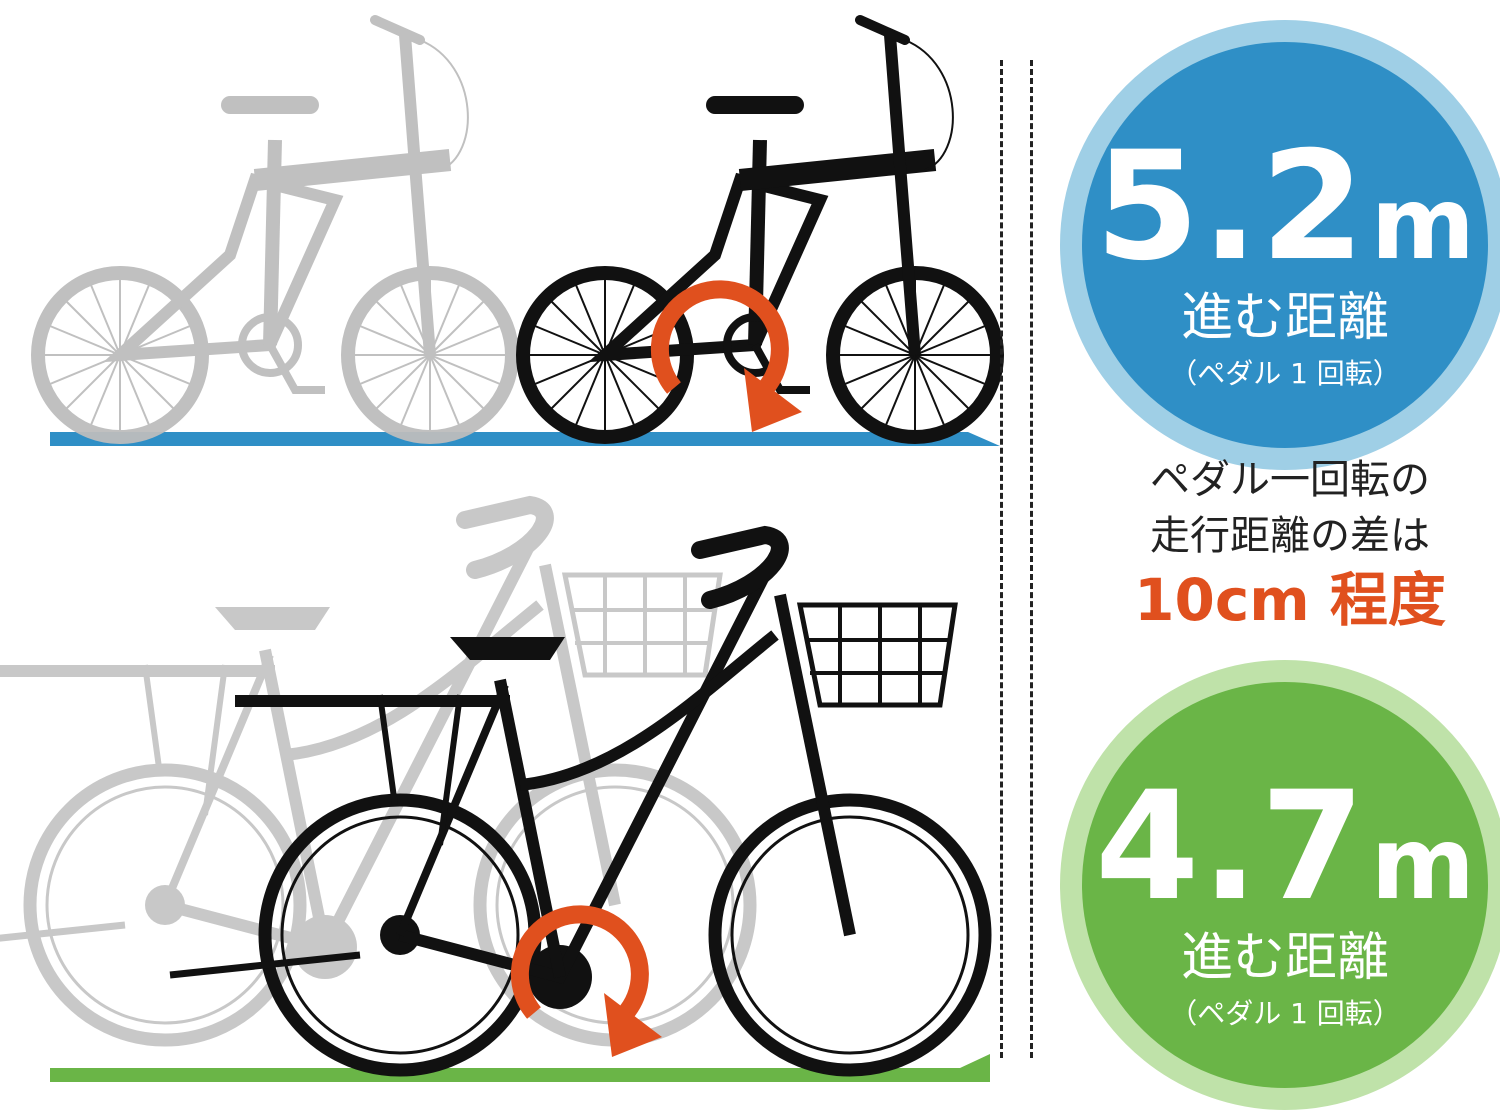 This screenshot has width=1500, height=1110. I want to click on difference-line-1: ペダル一回転の, so click(1290, 480).